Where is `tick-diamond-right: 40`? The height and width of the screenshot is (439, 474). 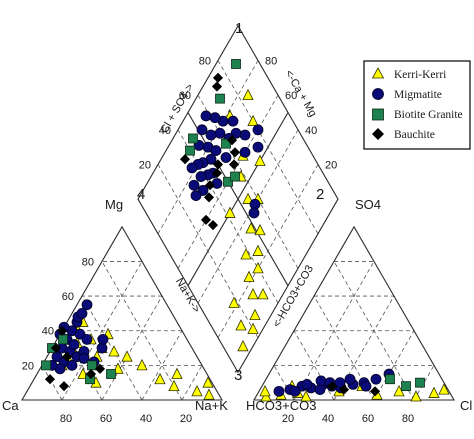
tick-diamond-right: 40 is located at coordinates (311, 131).